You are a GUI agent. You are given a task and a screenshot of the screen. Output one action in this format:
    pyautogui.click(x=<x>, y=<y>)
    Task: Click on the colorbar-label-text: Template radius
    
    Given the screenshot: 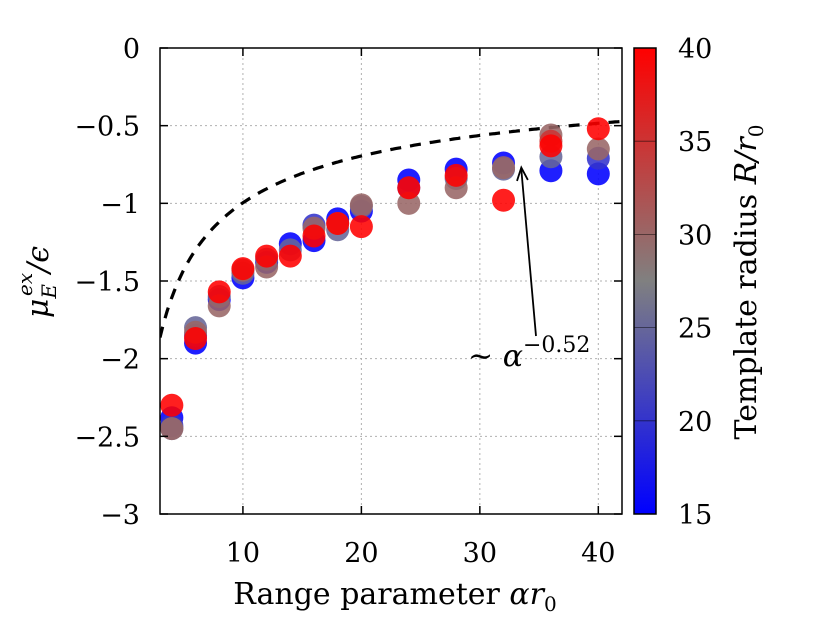 What is the action you would take?
    pyautogui.click(x=746, y=311)
    